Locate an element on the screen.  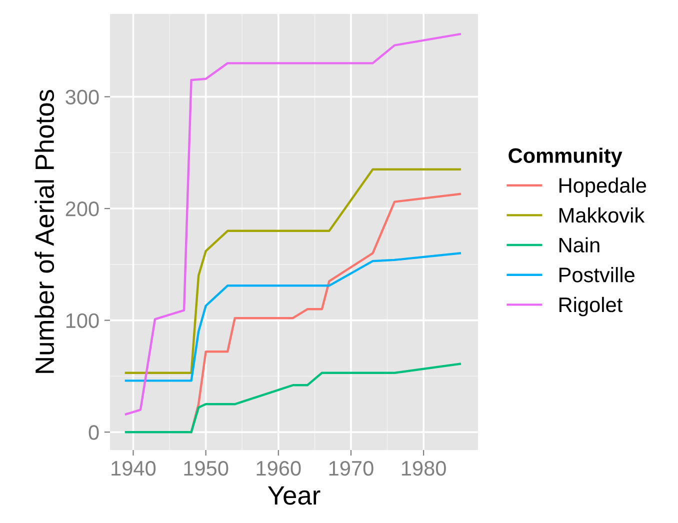
x-tick-label: 1950 is located at coordinates (206, 468).